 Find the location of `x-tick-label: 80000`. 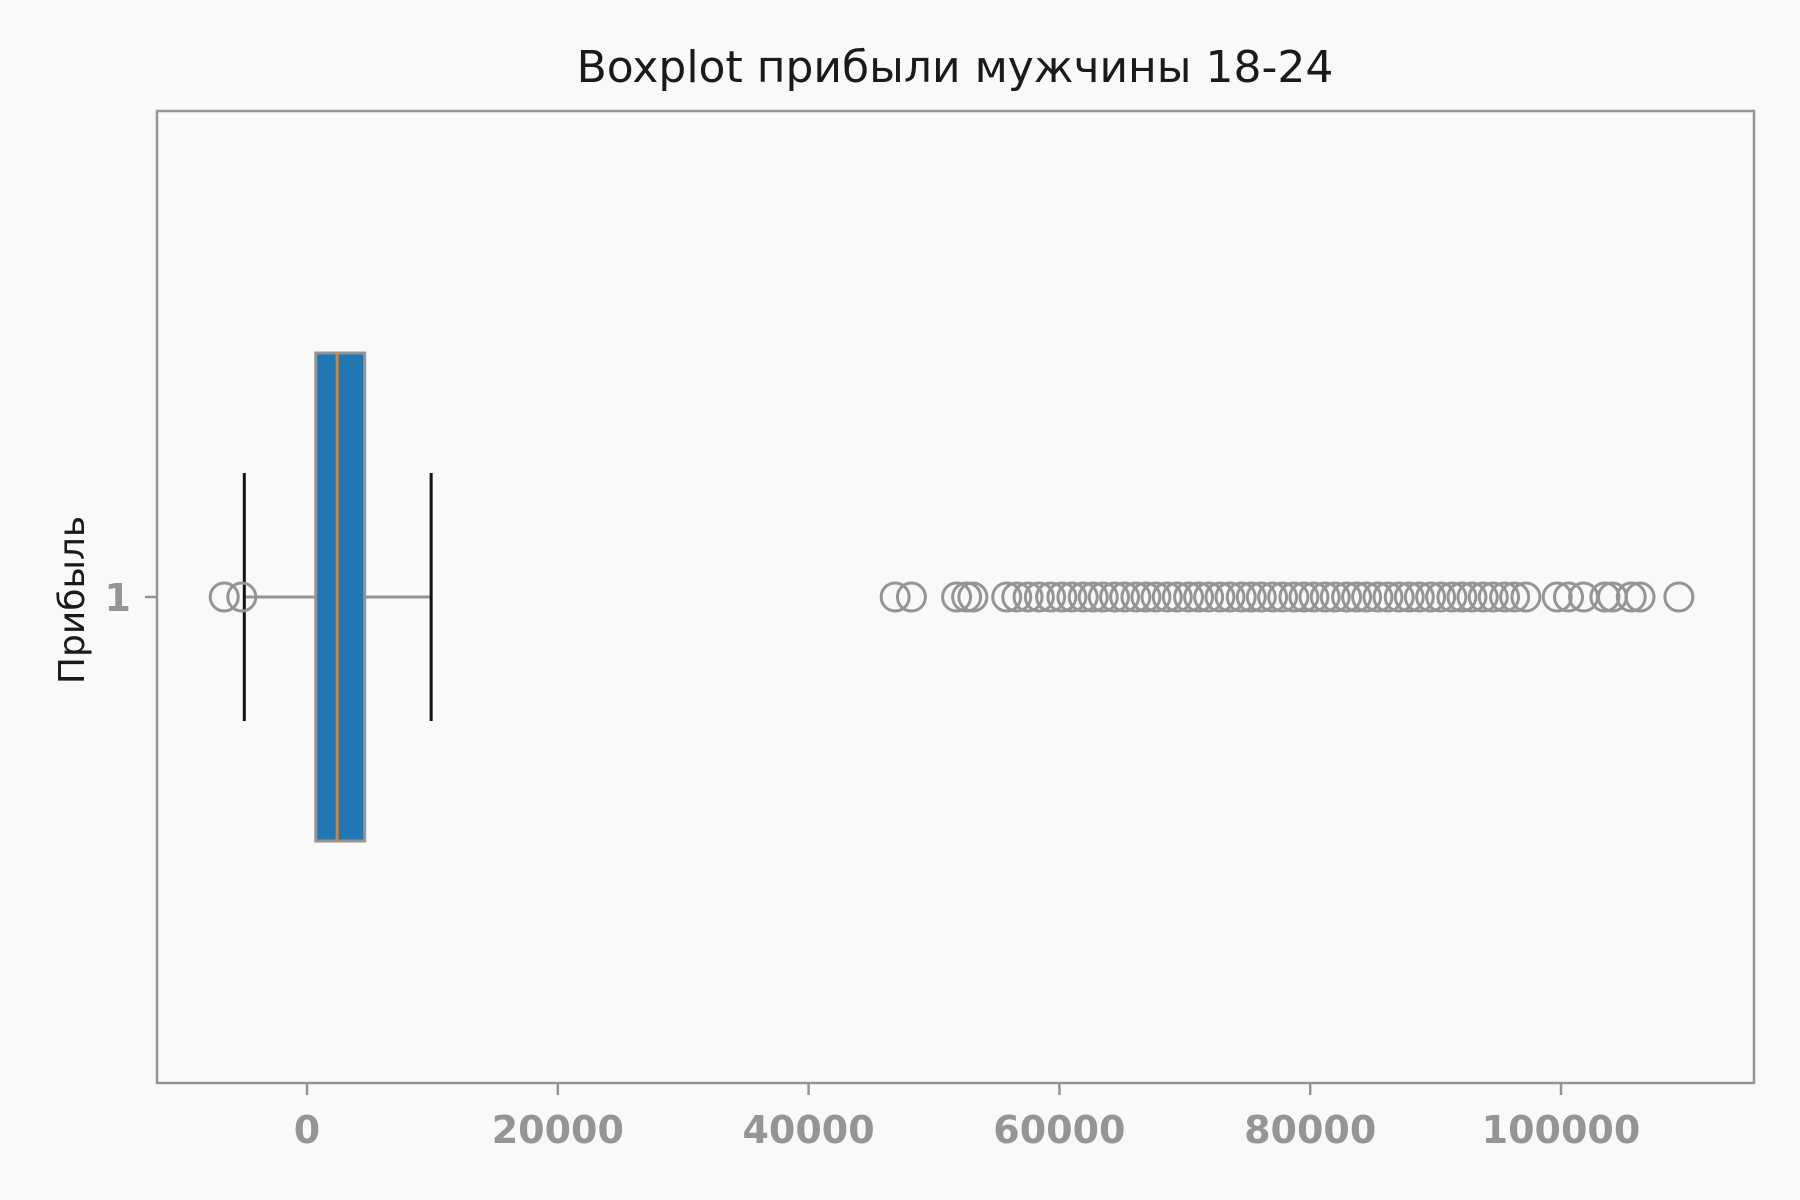

x-tick-label: 80000 is located at coordinates (1310, 1130).